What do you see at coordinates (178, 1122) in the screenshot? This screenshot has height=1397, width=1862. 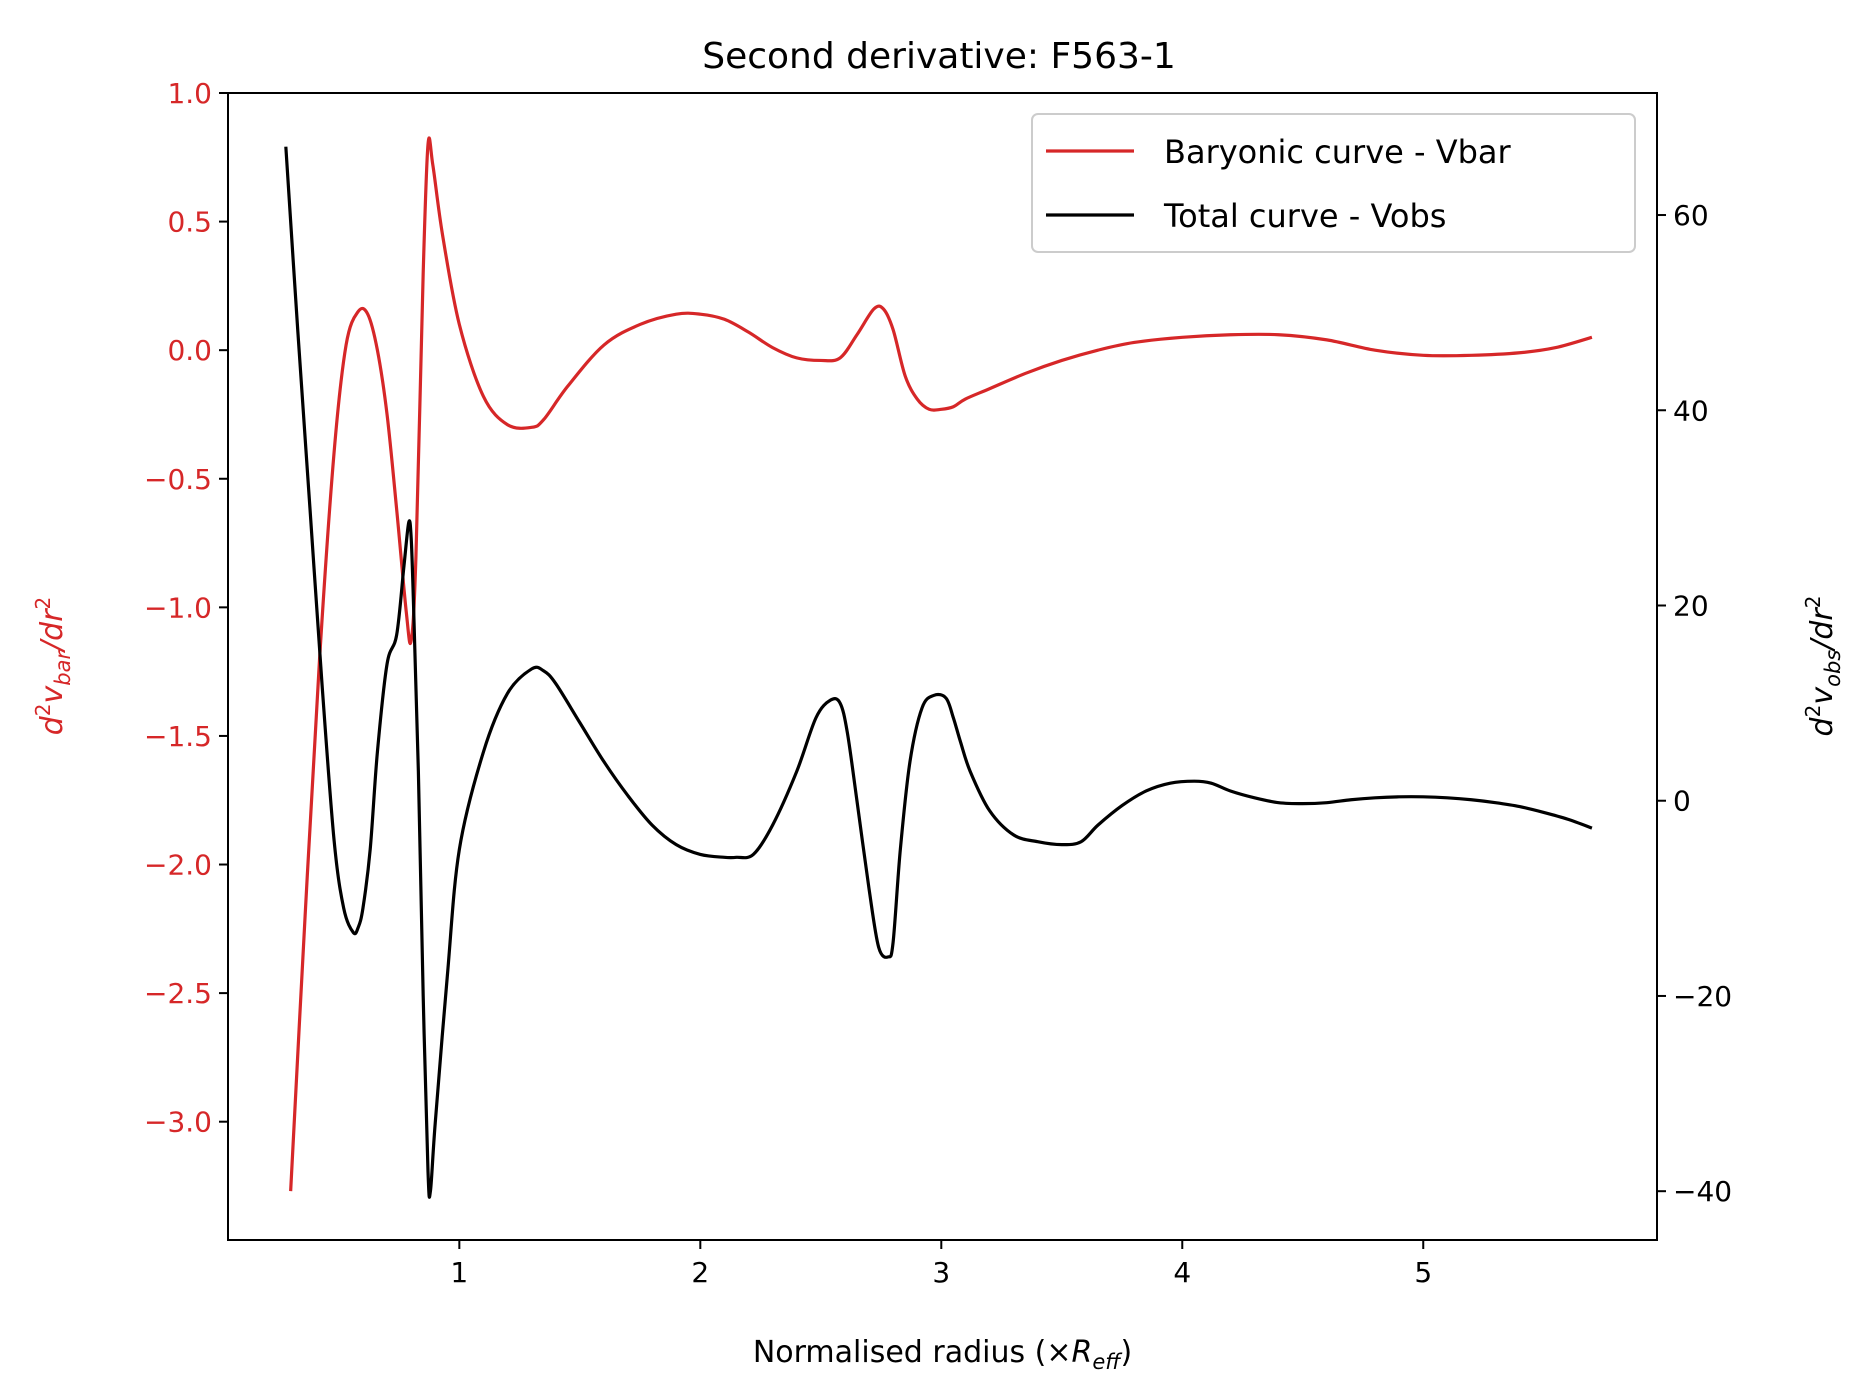 I see `y-left-tick-label: −3.0` at bounding box center [178, 1122].